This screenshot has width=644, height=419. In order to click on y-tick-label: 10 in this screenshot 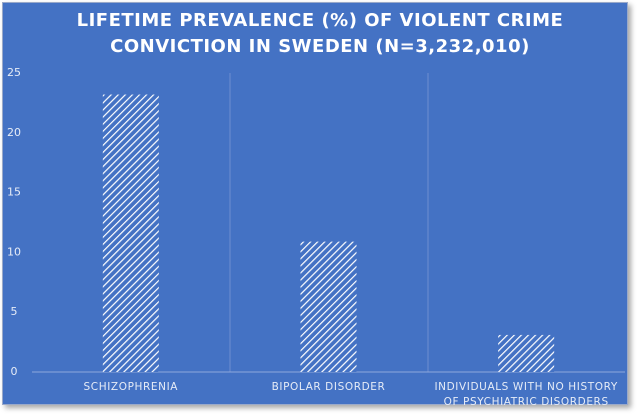, I will do `click(14, 251)`.